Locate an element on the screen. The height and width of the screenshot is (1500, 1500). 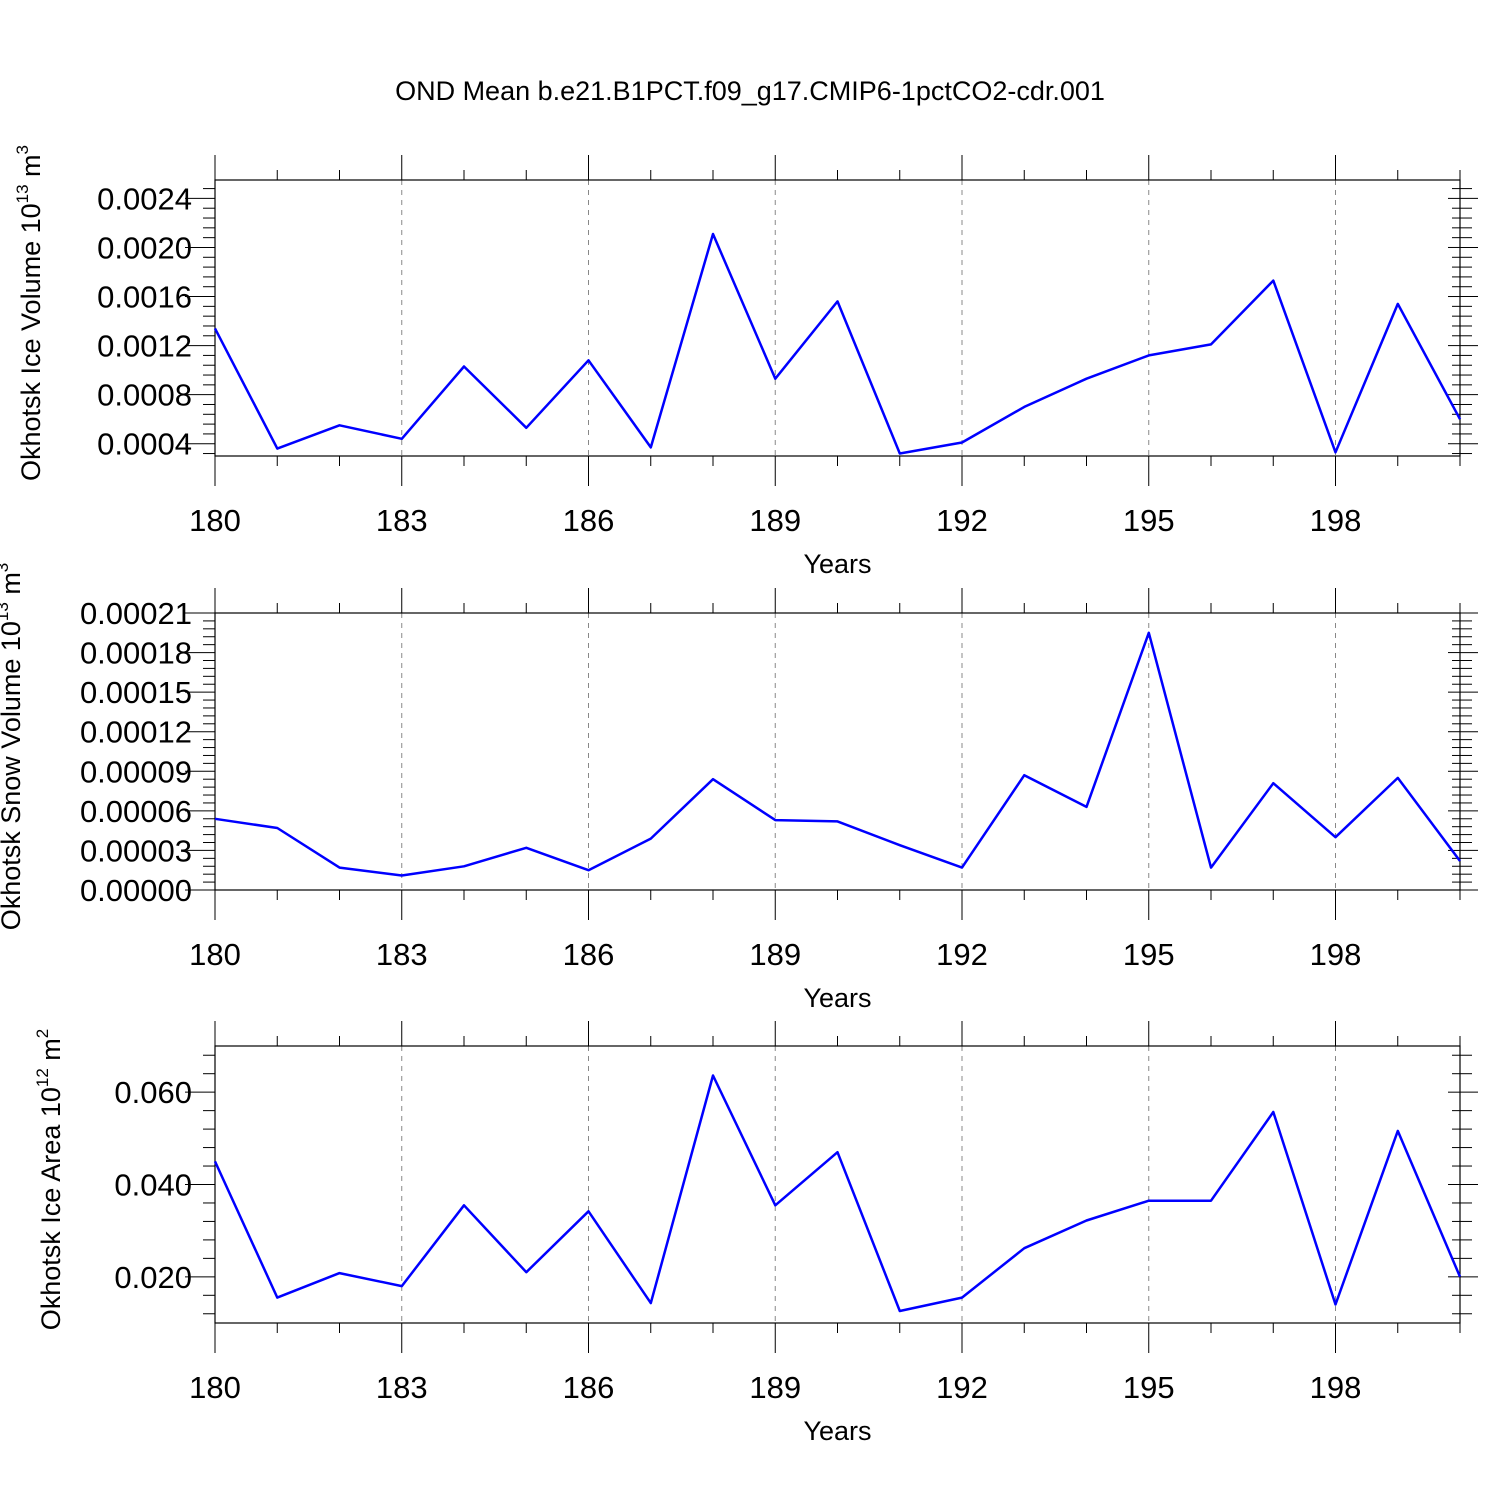
y-tick-label: 0.0008 is located at coordinates (144, 395).